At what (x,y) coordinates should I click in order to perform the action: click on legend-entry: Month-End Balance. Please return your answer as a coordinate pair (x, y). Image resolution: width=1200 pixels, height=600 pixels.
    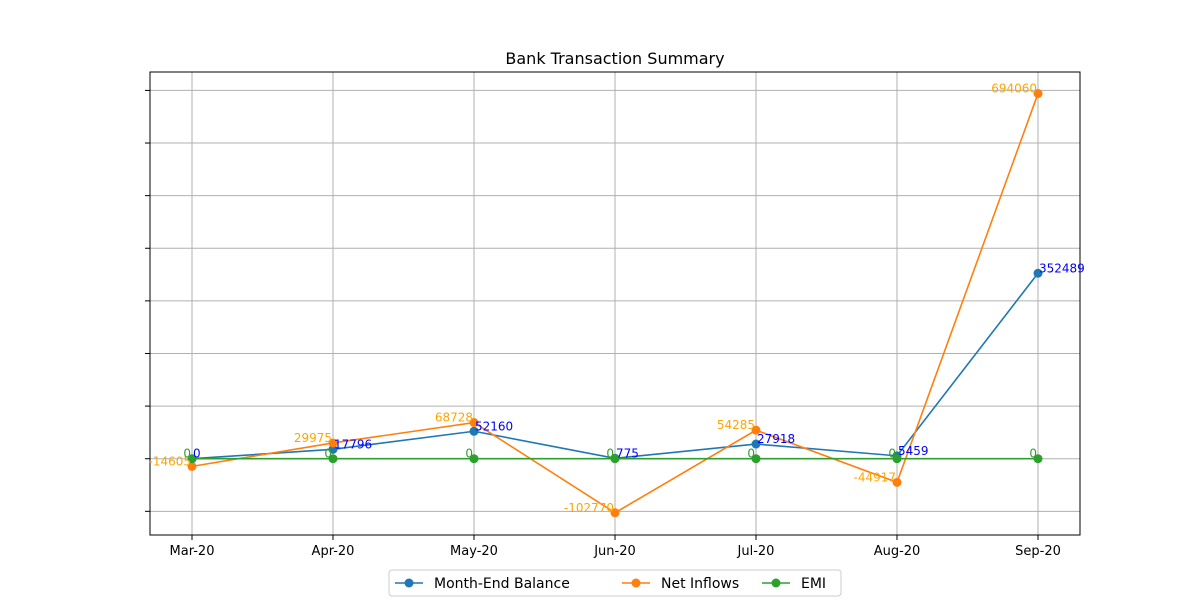
    Looking at the image, I should click on (502, 584).